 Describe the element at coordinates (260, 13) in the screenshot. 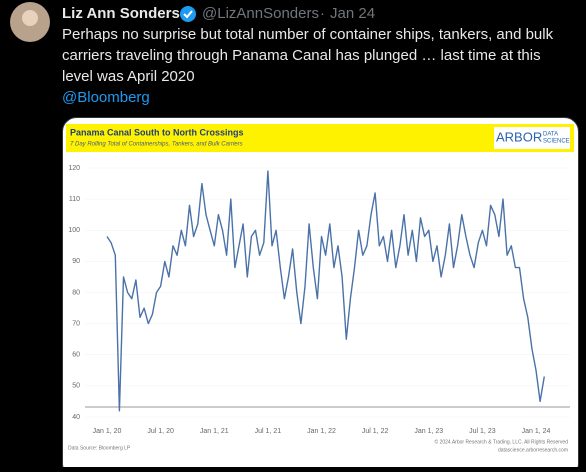

I see `handle: @LizAnnSonders` at that location.